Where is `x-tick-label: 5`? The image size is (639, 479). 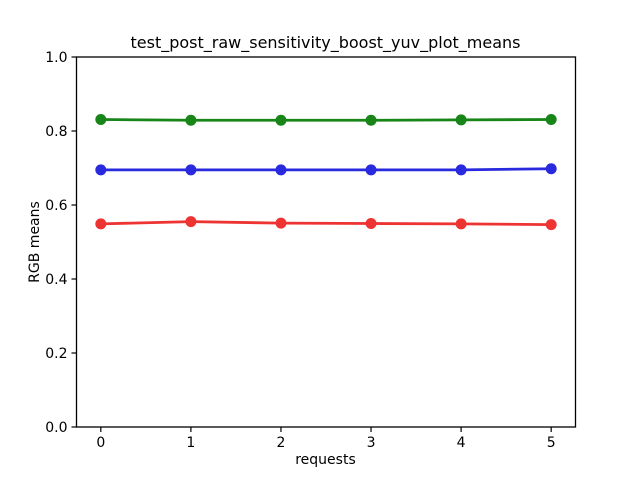 x-tick-label: 5 is located at coordinates (551, 443).